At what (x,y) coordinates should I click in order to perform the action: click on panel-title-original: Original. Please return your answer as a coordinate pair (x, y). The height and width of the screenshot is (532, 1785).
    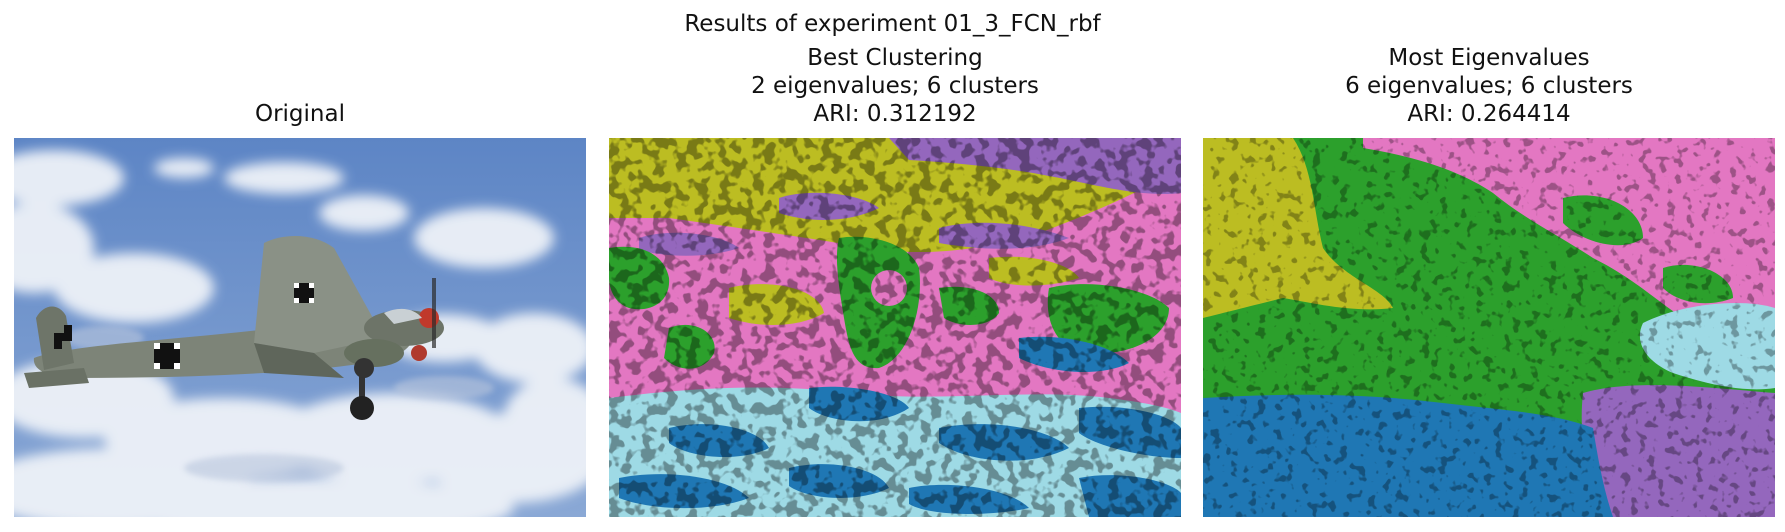
    Looking at the image, I should click on (300, 114).